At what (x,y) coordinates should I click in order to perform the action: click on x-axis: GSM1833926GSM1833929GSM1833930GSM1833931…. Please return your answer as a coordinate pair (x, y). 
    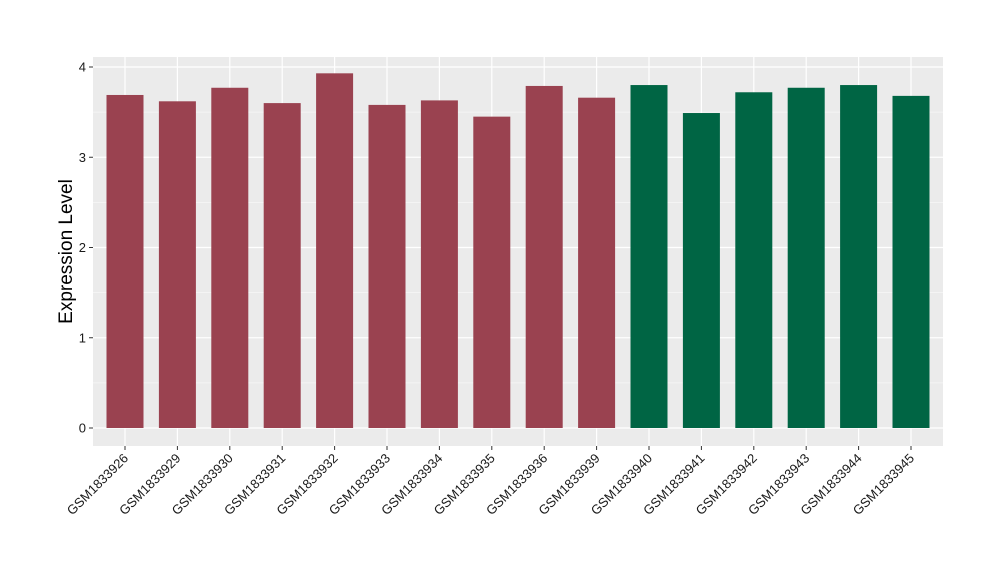
    Looking at the image, I should click on (490, 482).